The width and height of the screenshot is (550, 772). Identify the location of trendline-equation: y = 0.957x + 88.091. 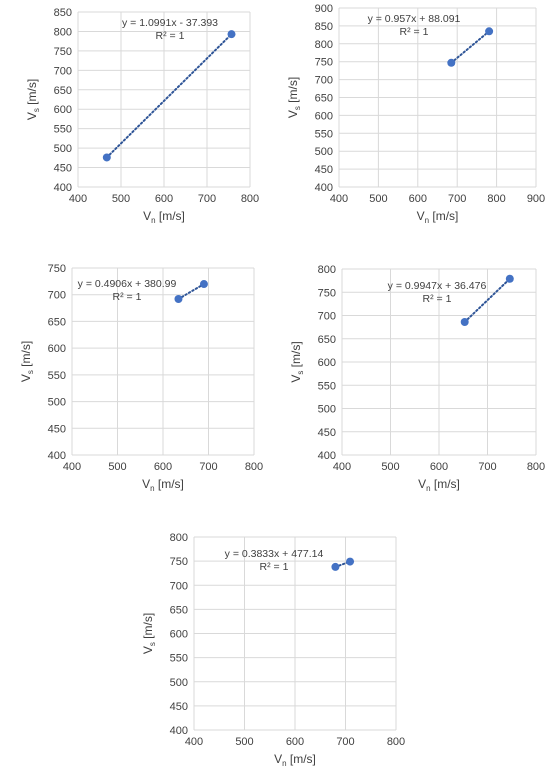
(414, 19).